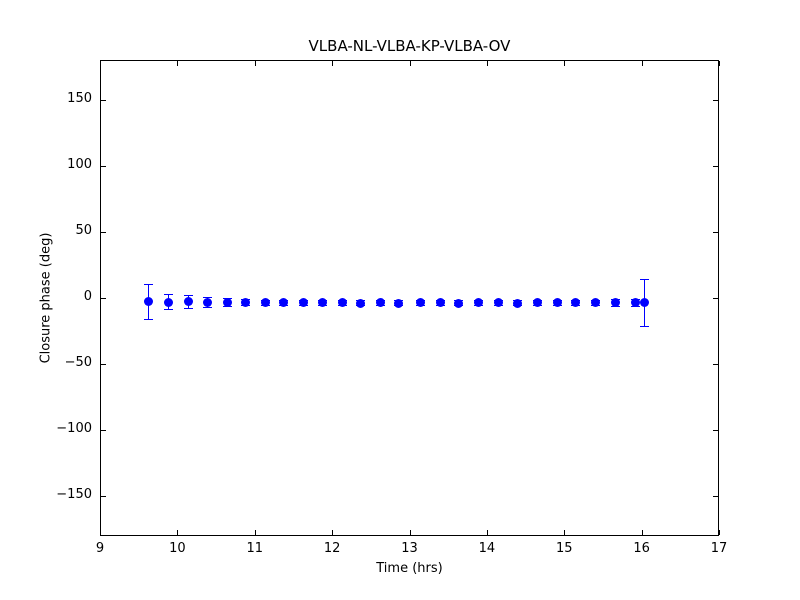  What do you see at coordinates (83, 230) in the screenshot?
I see `y-tick-label: 50` at bounding box center [83, 230].